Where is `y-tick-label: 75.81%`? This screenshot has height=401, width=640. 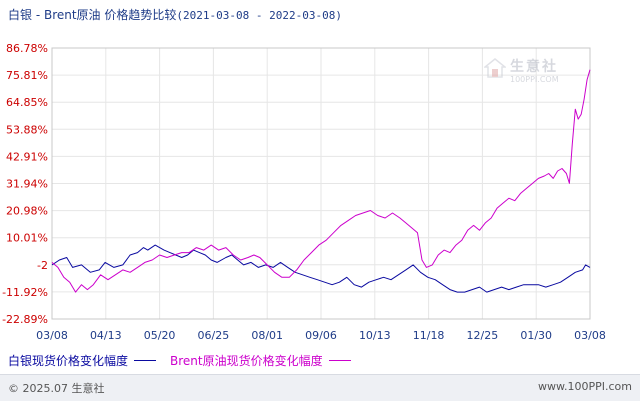 y-tick-label: 75.81% is located at coordinates (27, 75).